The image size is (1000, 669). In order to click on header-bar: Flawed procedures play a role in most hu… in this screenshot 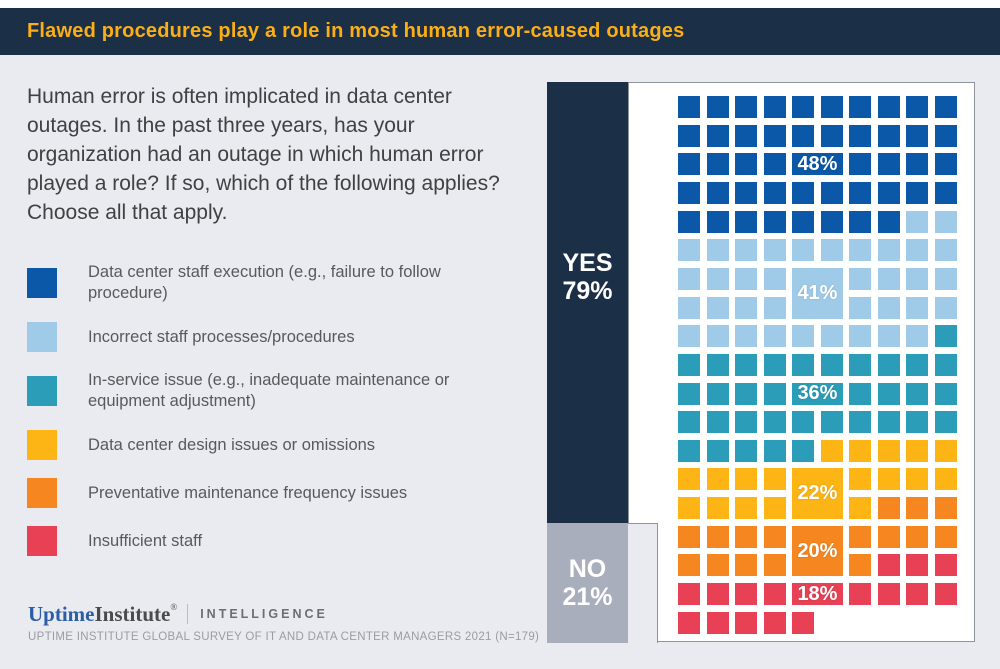, I will do `click(500, 31)`.